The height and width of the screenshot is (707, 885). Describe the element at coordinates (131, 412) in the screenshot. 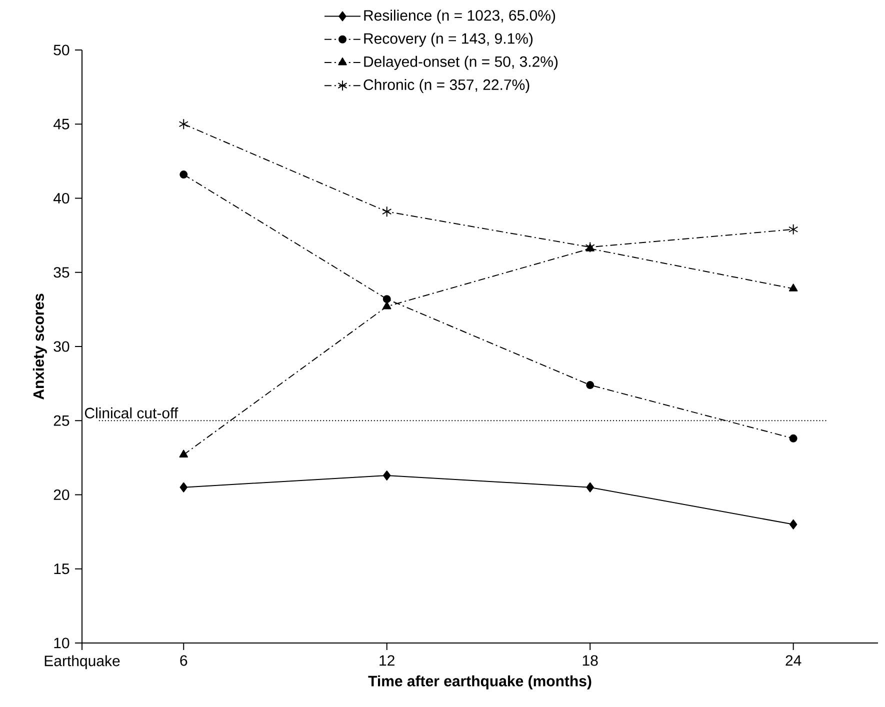

I see `ref-line-label: Clinical cut-off` at that location.